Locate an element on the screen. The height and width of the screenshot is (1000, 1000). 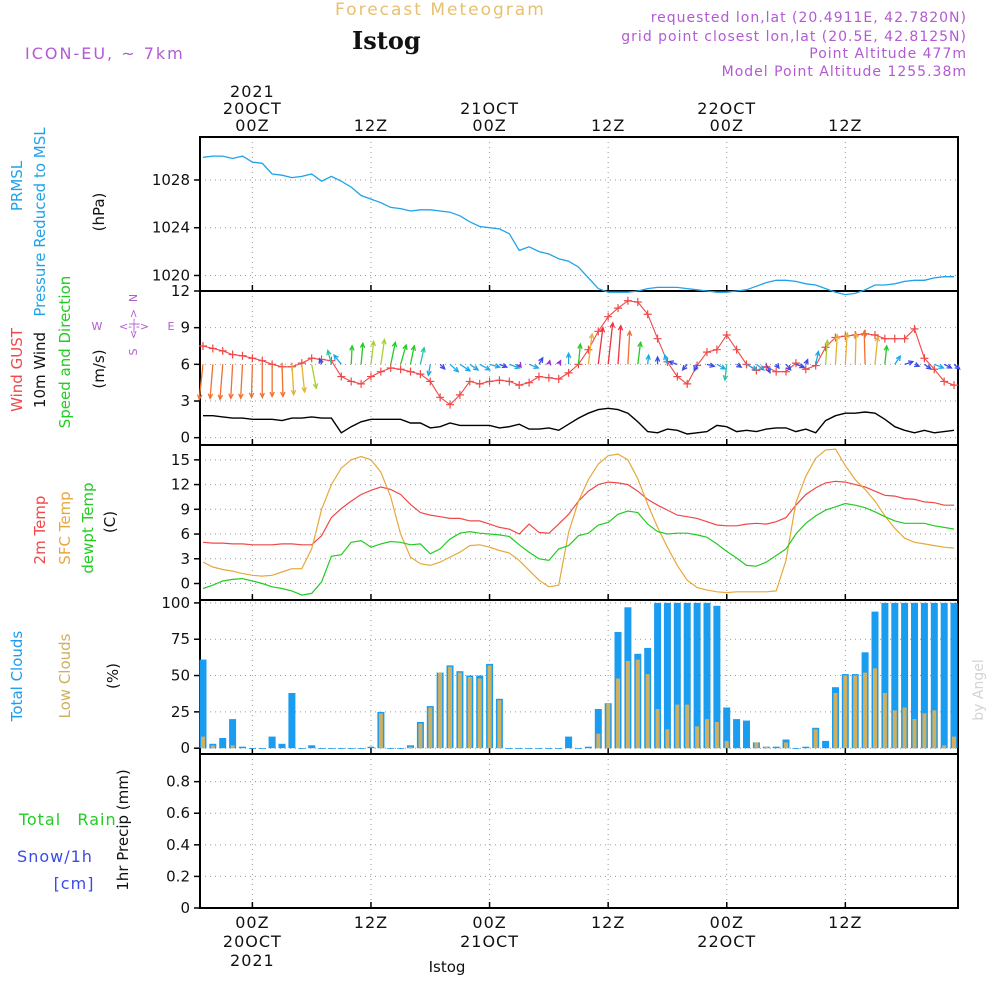
y-tick-label: 0.4 is located at coordinates (178, 845).